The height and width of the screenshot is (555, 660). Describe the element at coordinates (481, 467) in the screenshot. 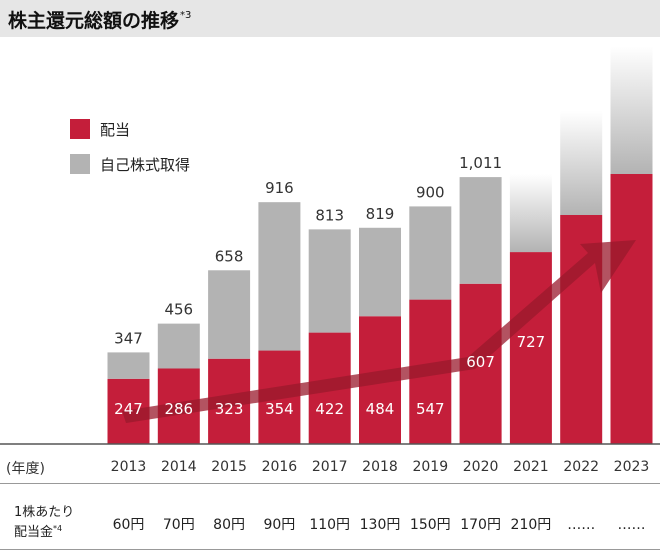

I see `x-tick-2020: 2020` at that location.